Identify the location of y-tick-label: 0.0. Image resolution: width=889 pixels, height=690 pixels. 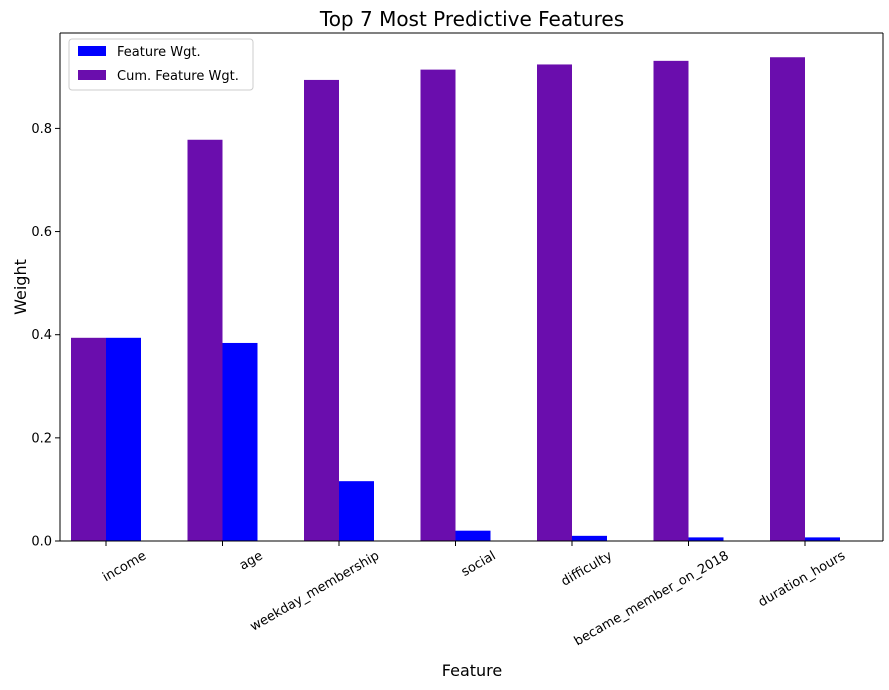
(41, 542).